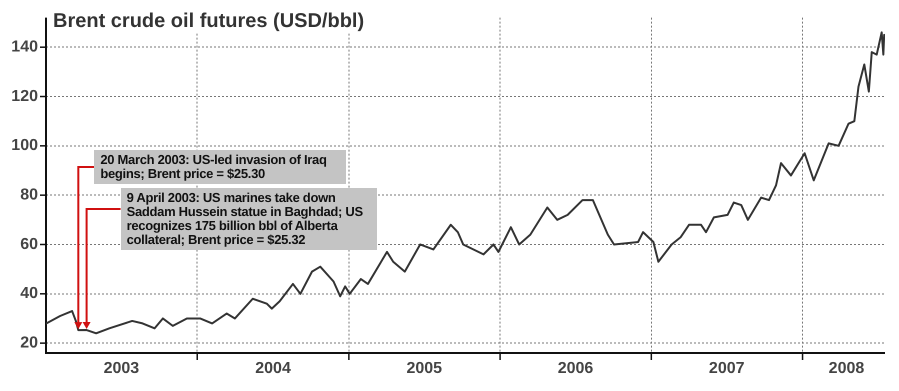 The height and width of the screenshot is (391, 899). Describe the element at coordinates (248, 219) in the screenshot. I see `annotation: 9 April 2003: US marines take down Saddam Hussein statue in Baghdad; US recognizes 175 billion bbl of Alberta collateral; Brent price = $25.32` at that location.